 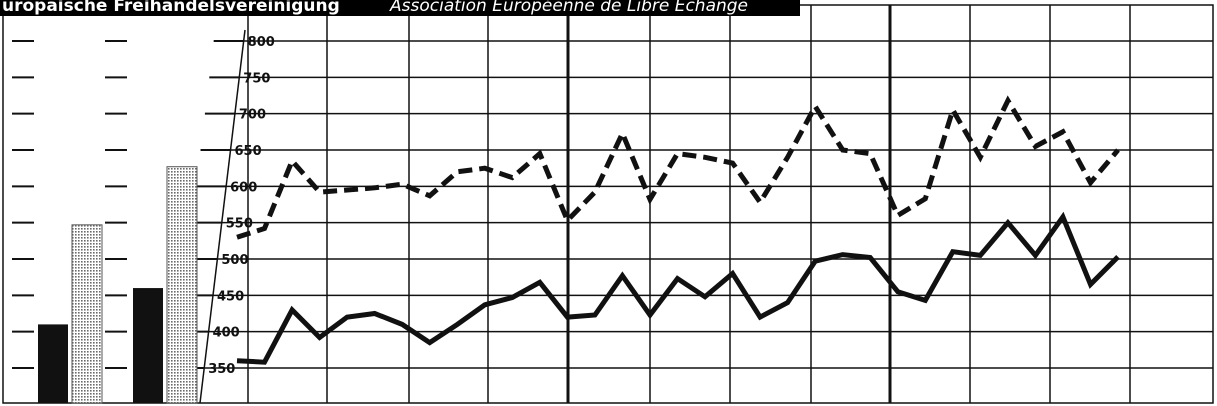 What do you see at coordinates (261, 42) in the screenshot?
I see `y-tick-label: 800` at bounding box center [261, 42].